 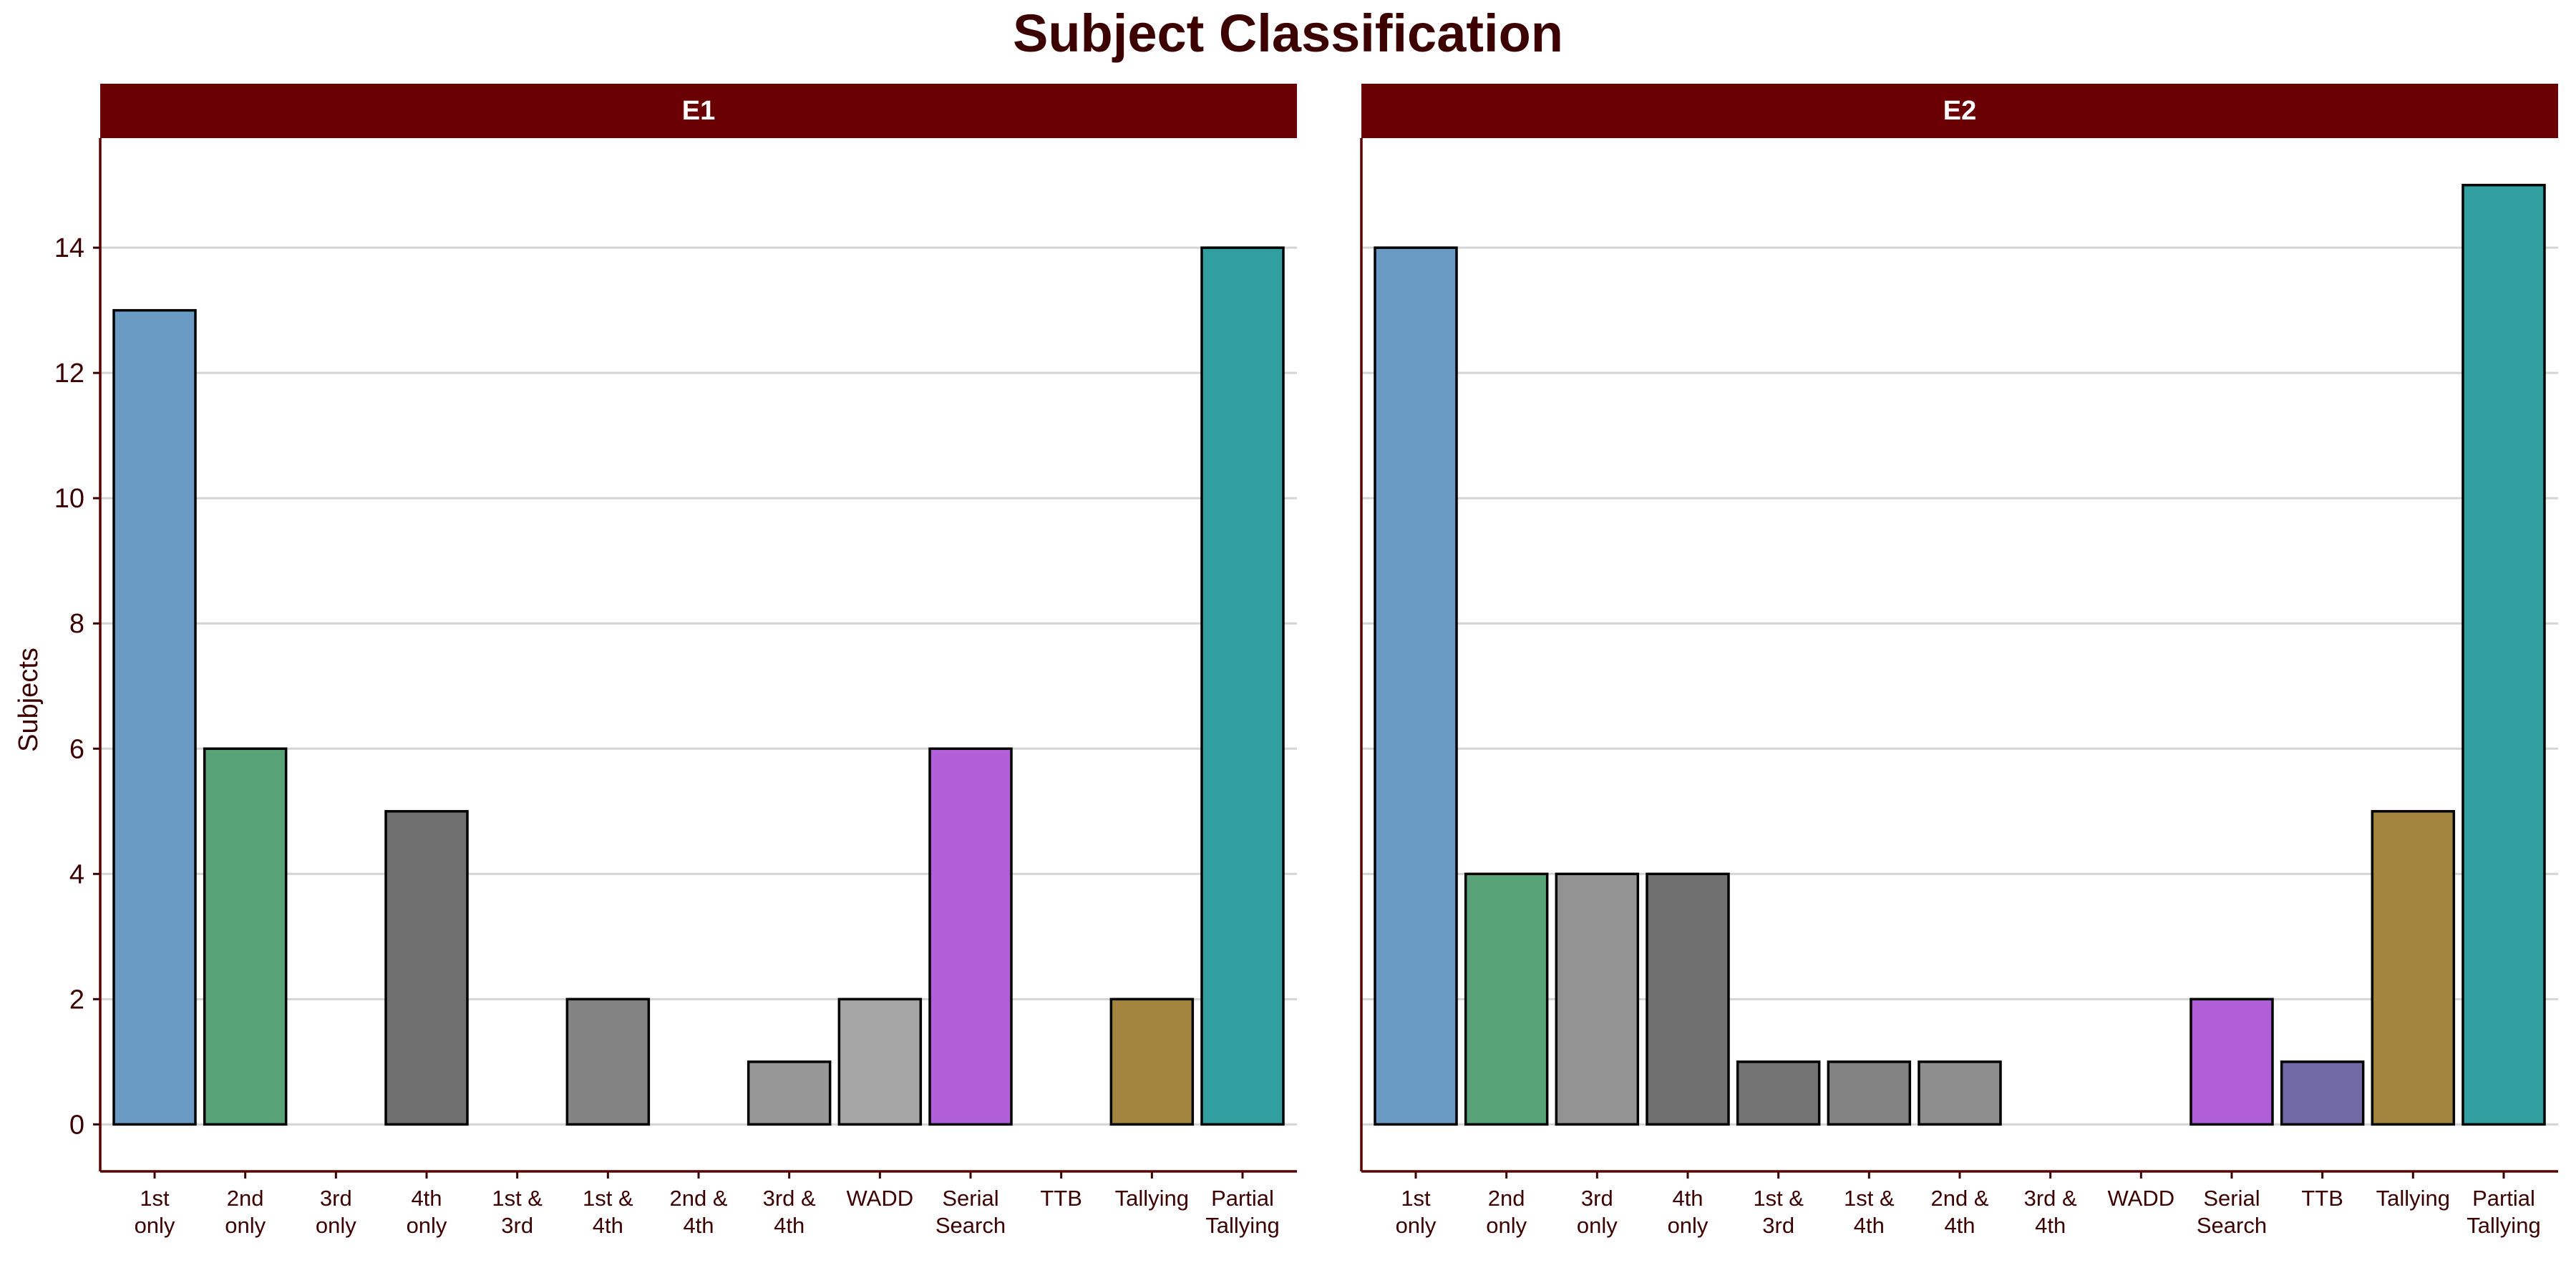 What do you see at coordinates (29, 700) in the screenshot?
I see `y-axis-title: Subjects` at bounding box center [29, 700].